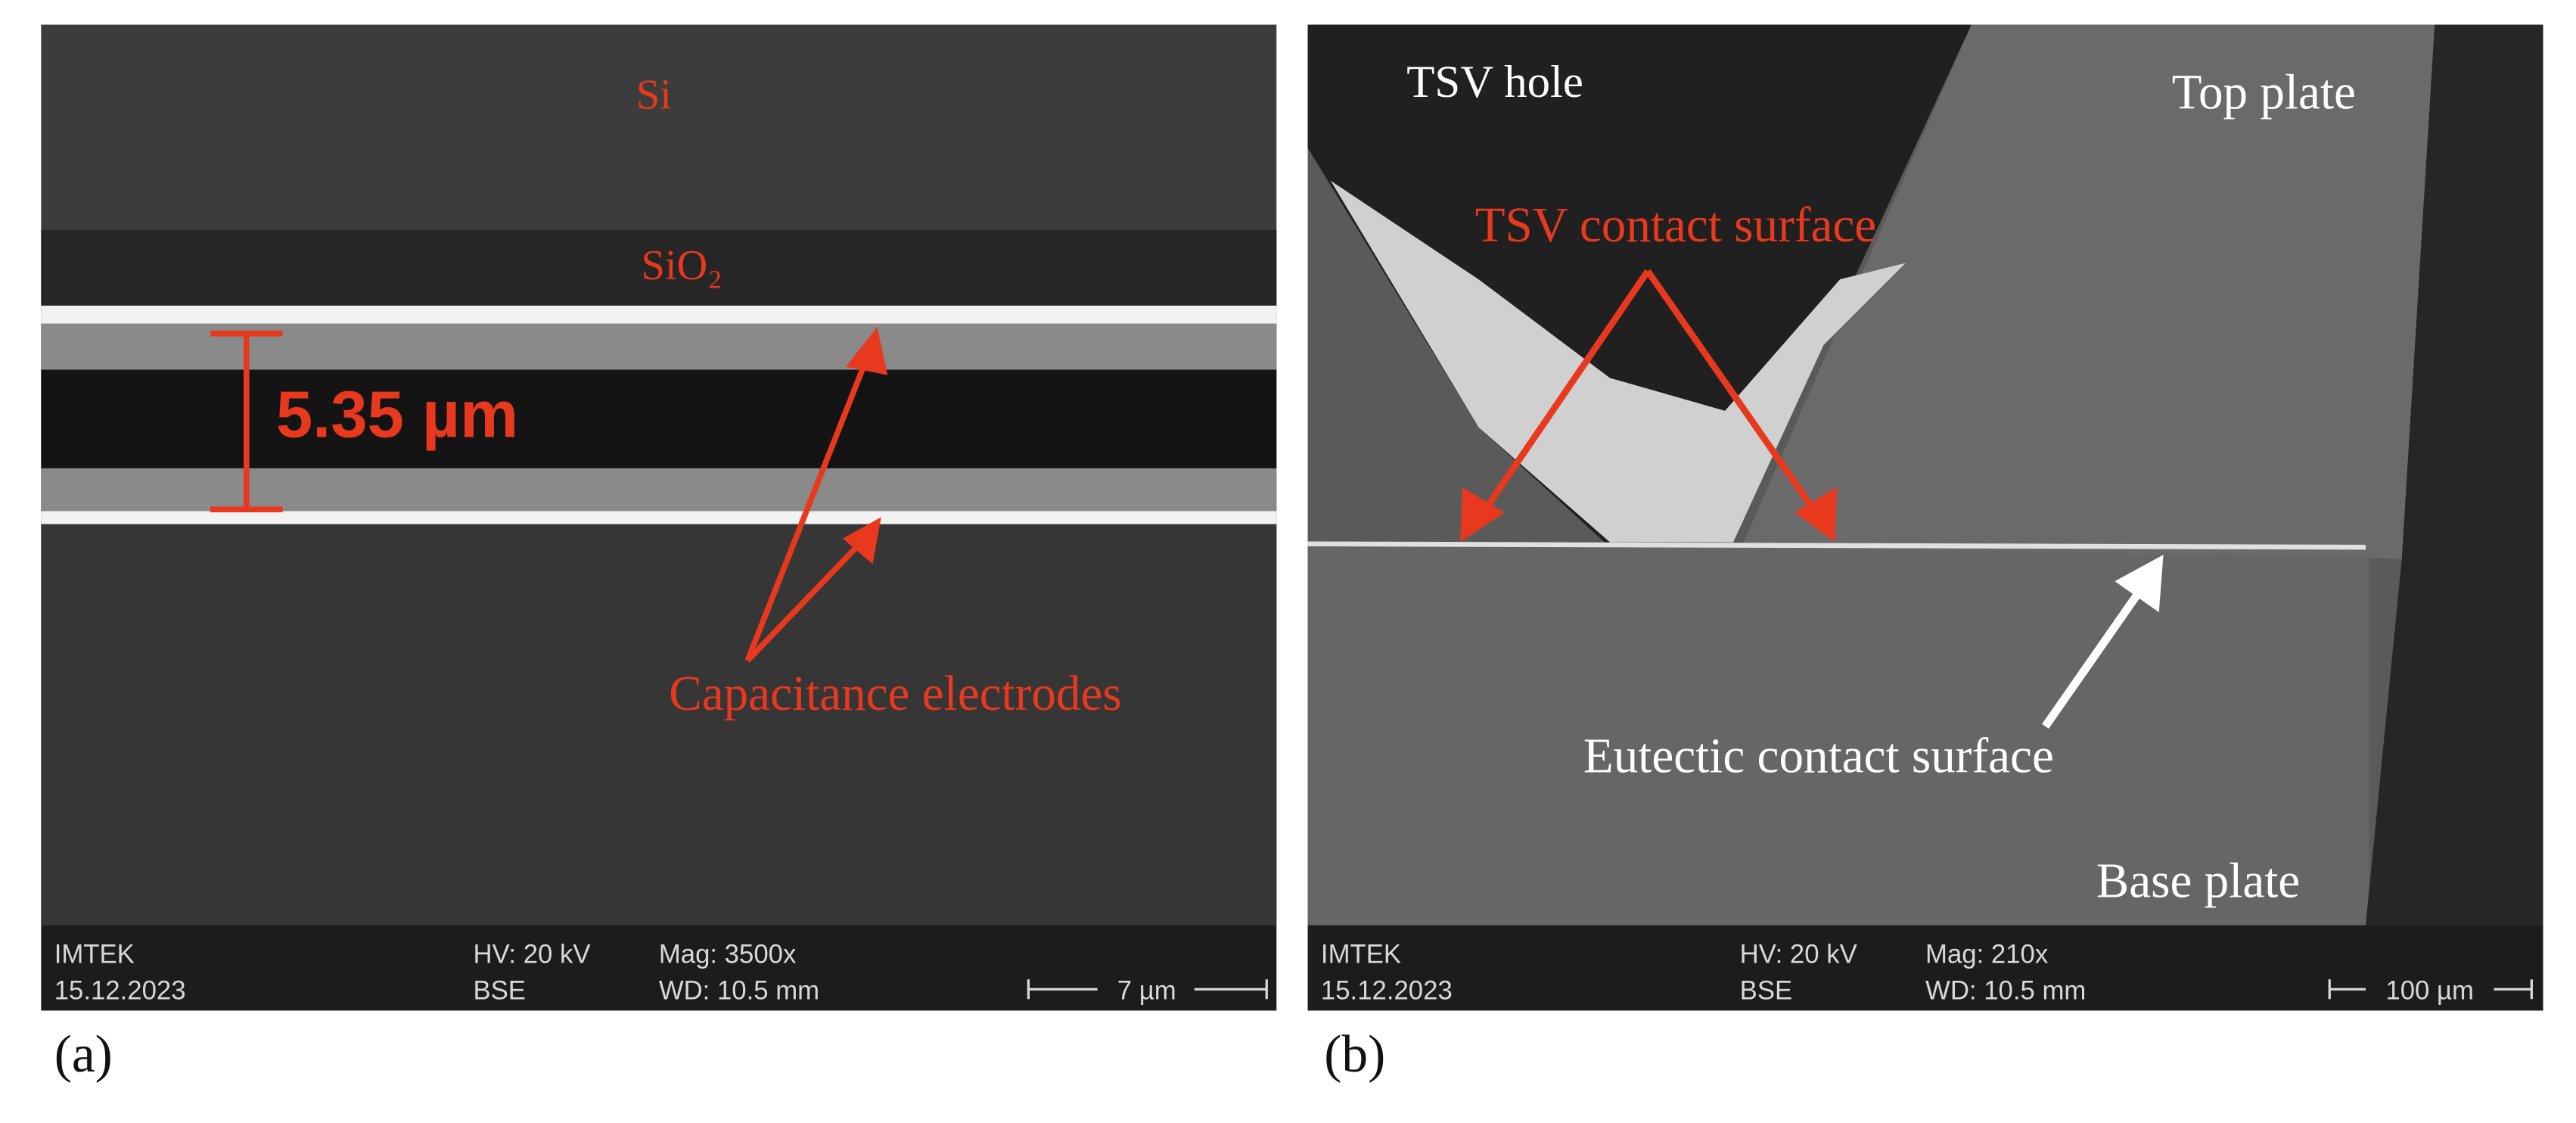 This screenshot has width=2576, height=1123. I want to click on scale-label: 100 µm, so click(2429, 990).